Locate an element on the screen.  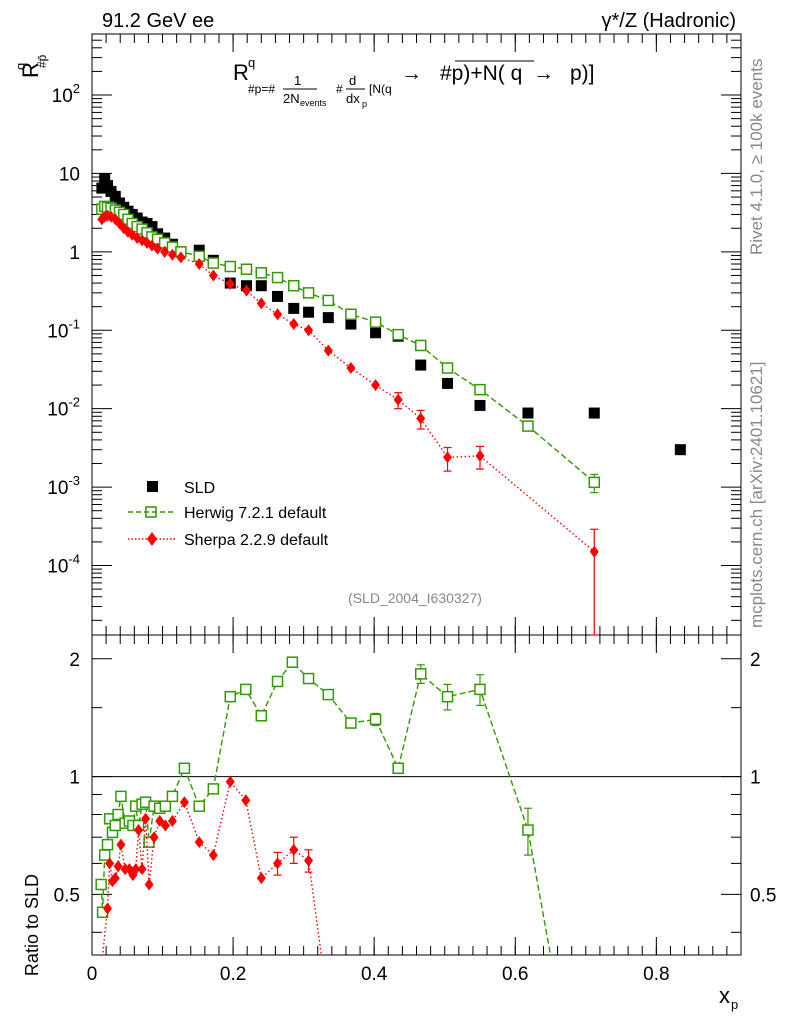
header-right: γ*/Z (Hadronic) is located at coordinates (669, 21).